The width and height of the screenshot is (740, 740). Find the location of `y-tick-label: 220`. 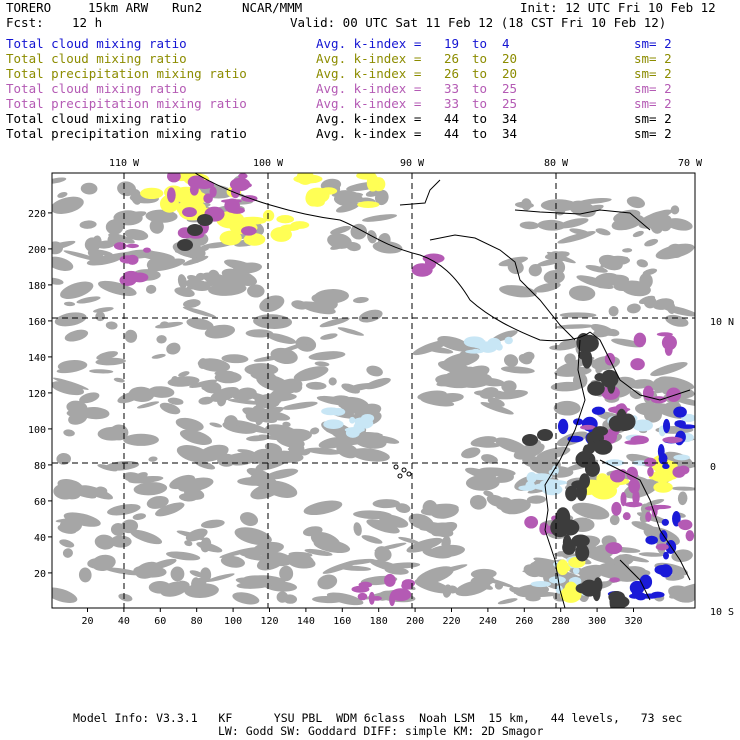

y-tick-label: 220 is located at coordinates (37, 214).